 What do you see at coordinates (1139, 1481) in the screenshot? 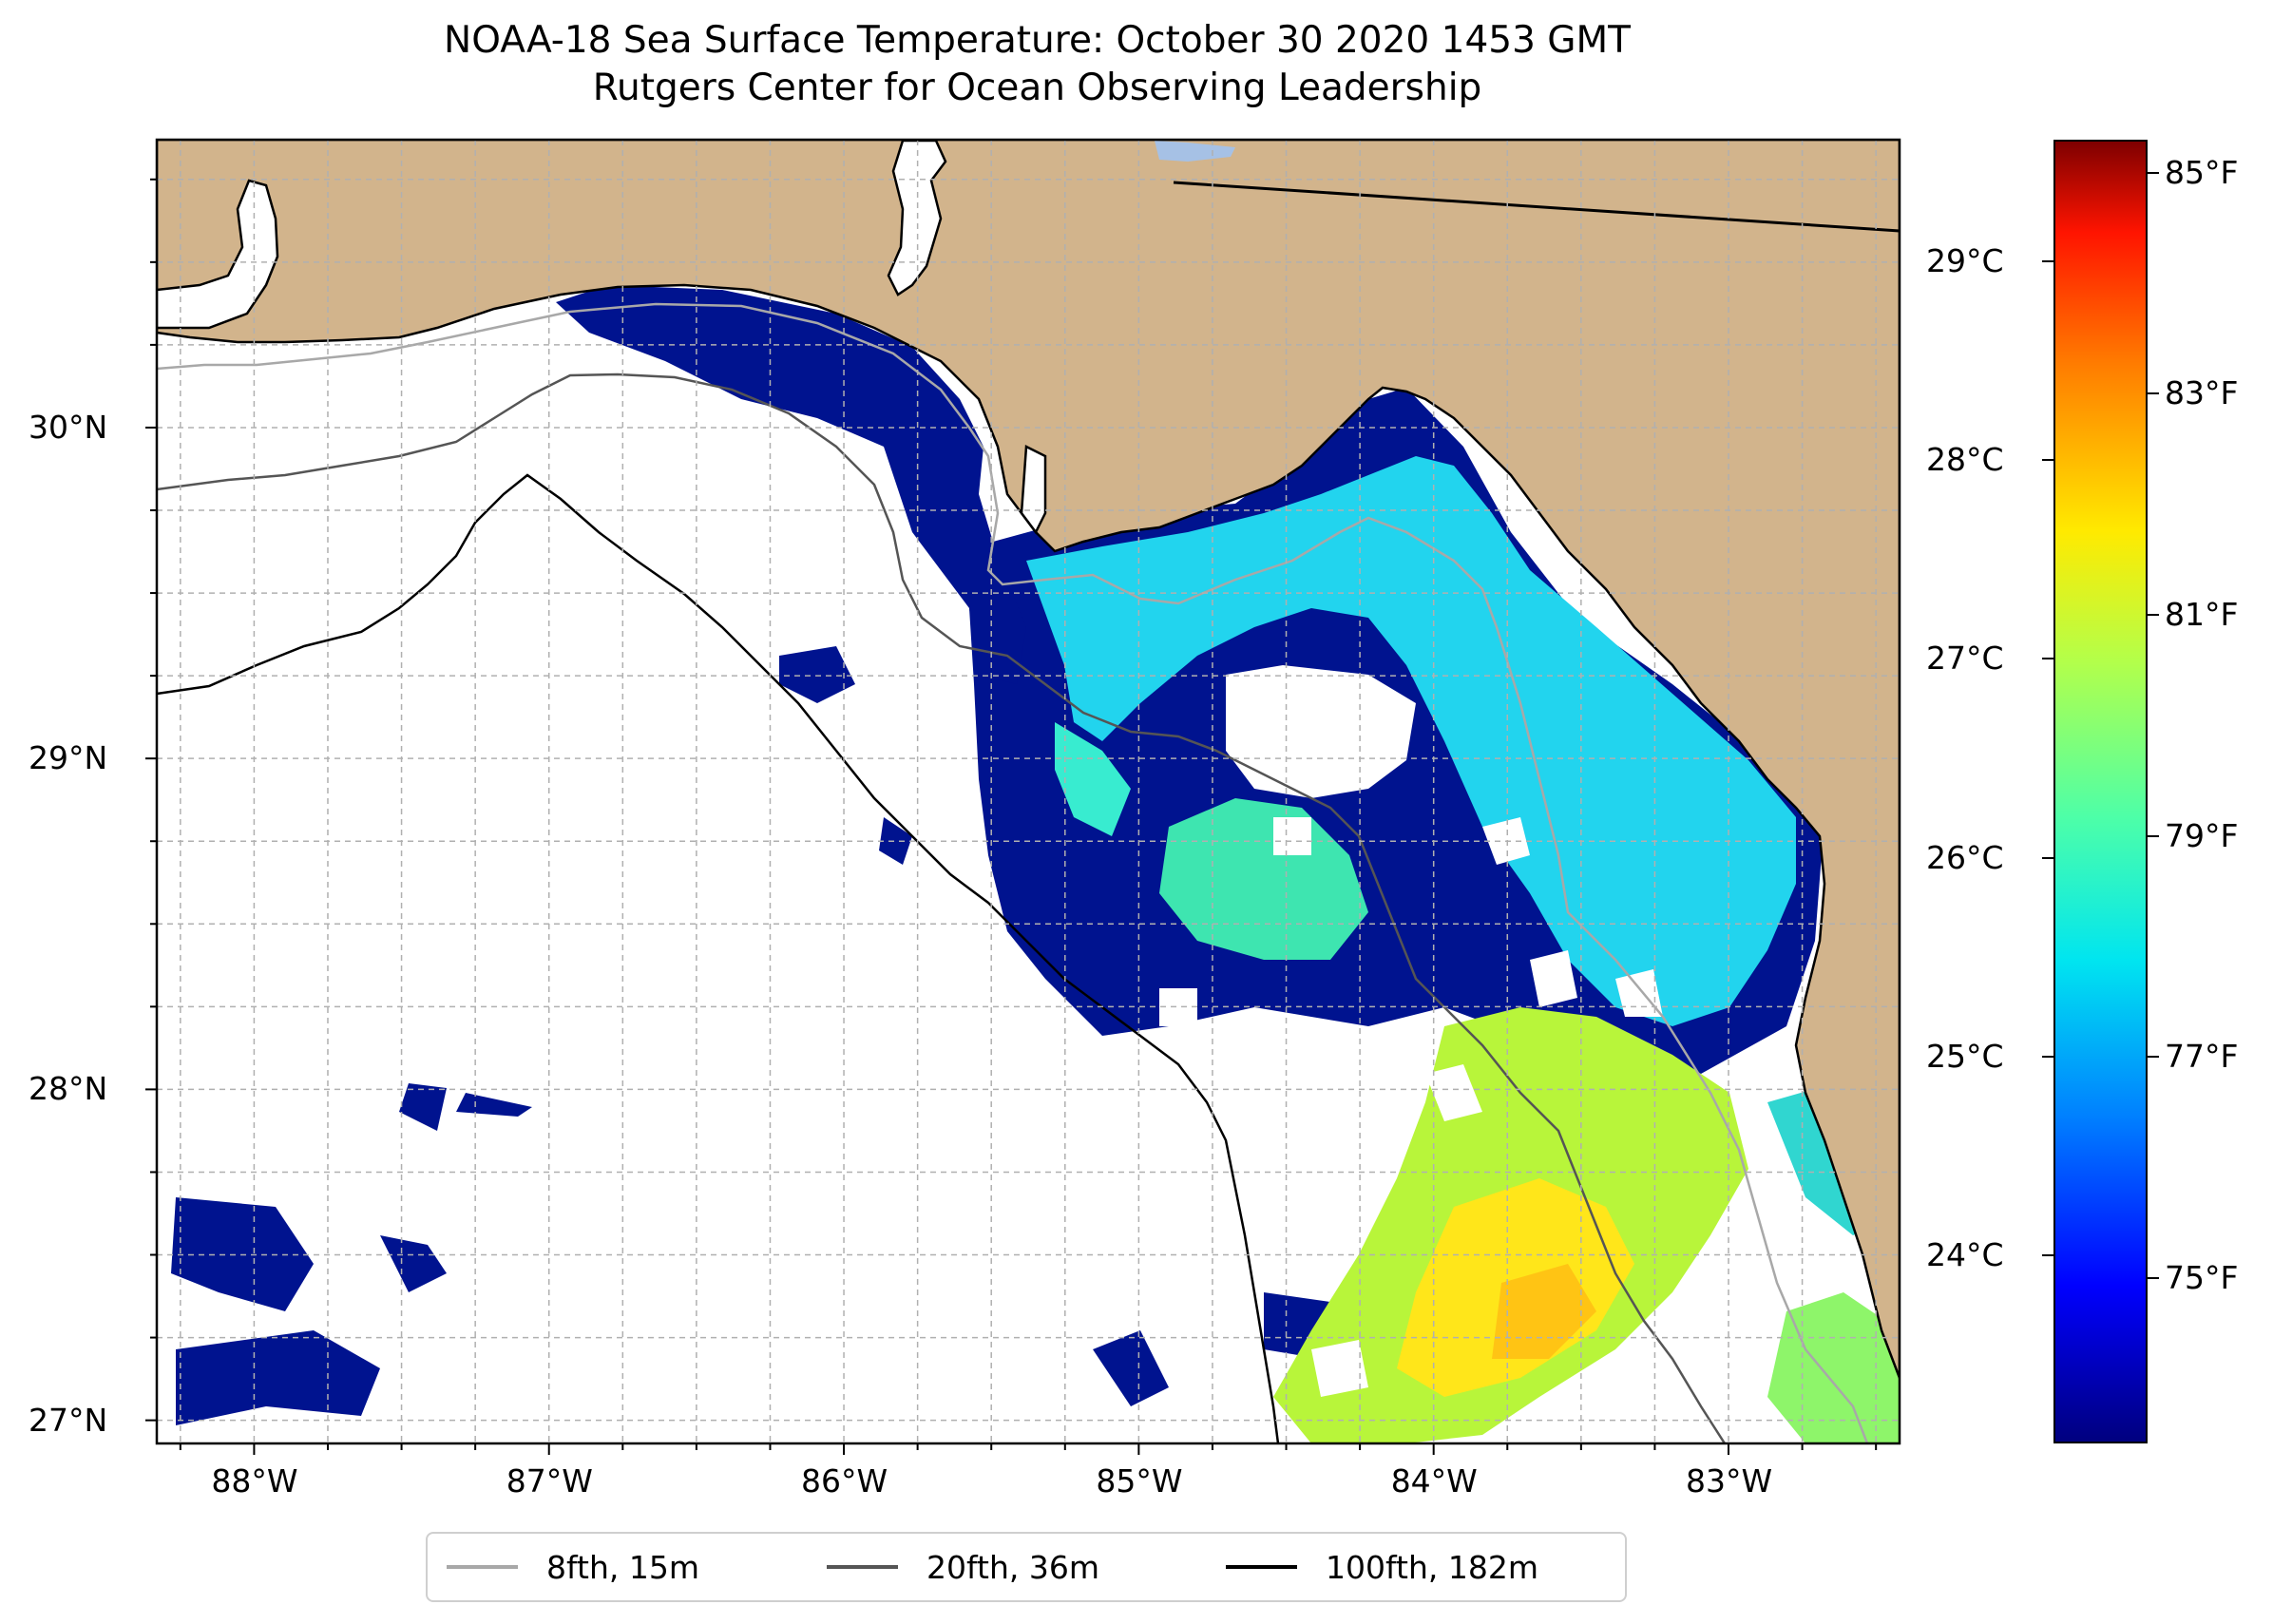
I see `lon-tick-label: 85°W` at bounding box center [1139, 1481].